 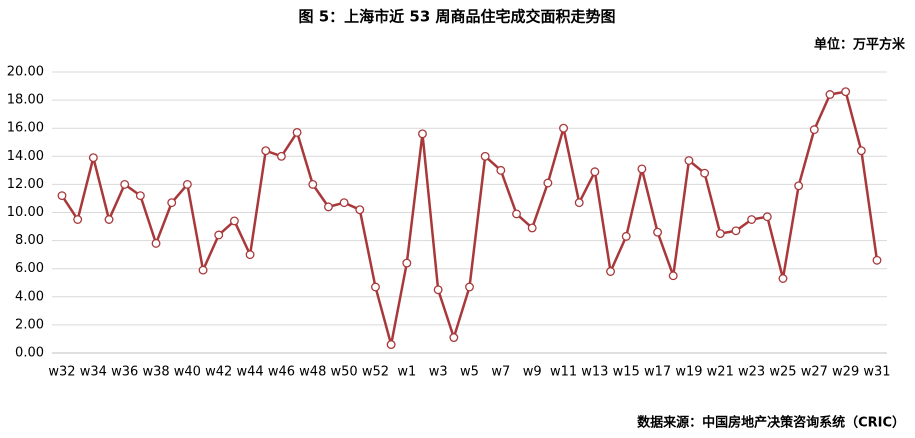 I want to click on x-tick-label: w27, so click(x=814, y=372).